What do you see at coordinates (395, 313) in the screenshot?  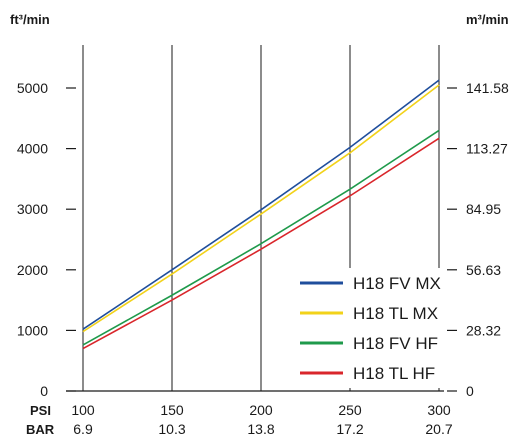 I see `legend-label: H18 TL MX` at bounding box center [395, 313].